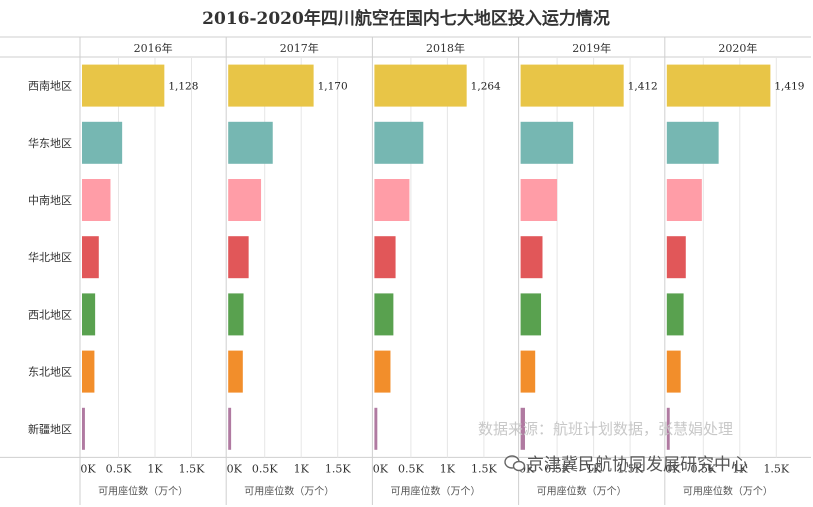 Image resolution: width=813 pixels, height=507 pixels. I want to click on watermark-source: 数据来源：航班计划数据，张慧娟处理, so click(605, 429).